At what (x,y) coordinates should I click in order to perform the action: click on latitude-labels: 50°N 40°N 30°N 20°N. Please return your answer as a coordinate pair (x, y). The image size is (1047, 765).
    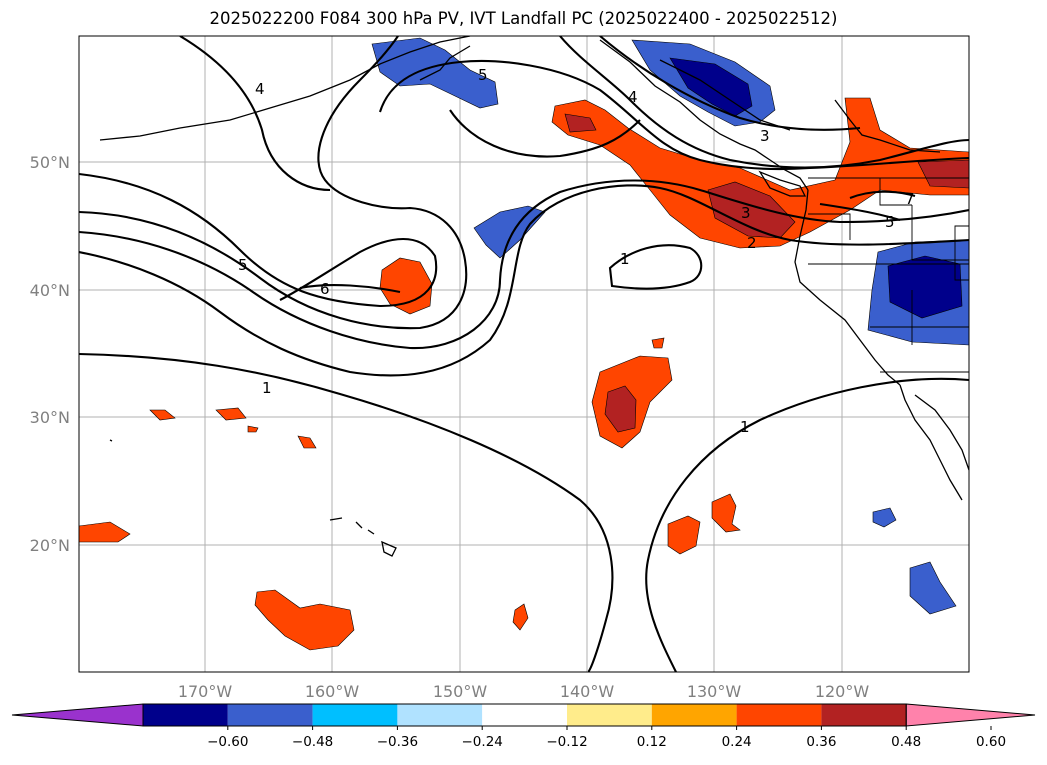
    Looking at the image, I should click on (50, 354).